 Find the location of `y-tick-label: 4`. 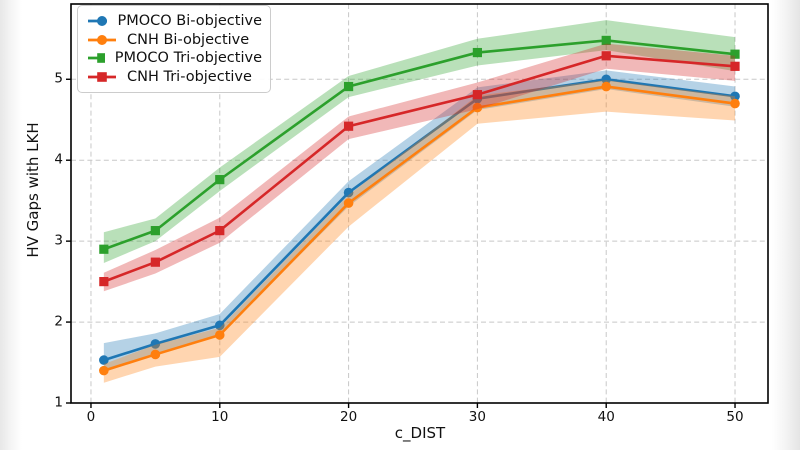

y-tick-label: 4 is located at coordinates (58, 159).